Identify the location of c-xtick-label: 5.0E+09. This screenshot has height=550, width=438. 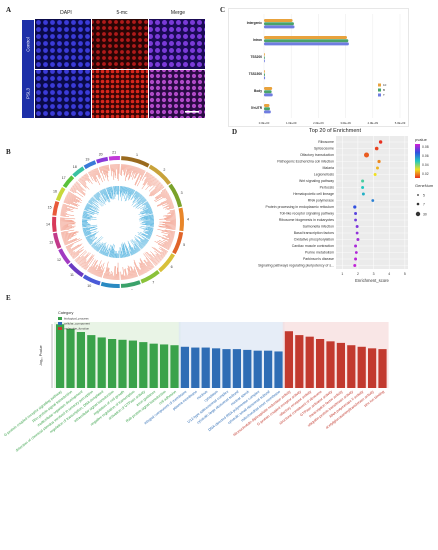
(400, 123).